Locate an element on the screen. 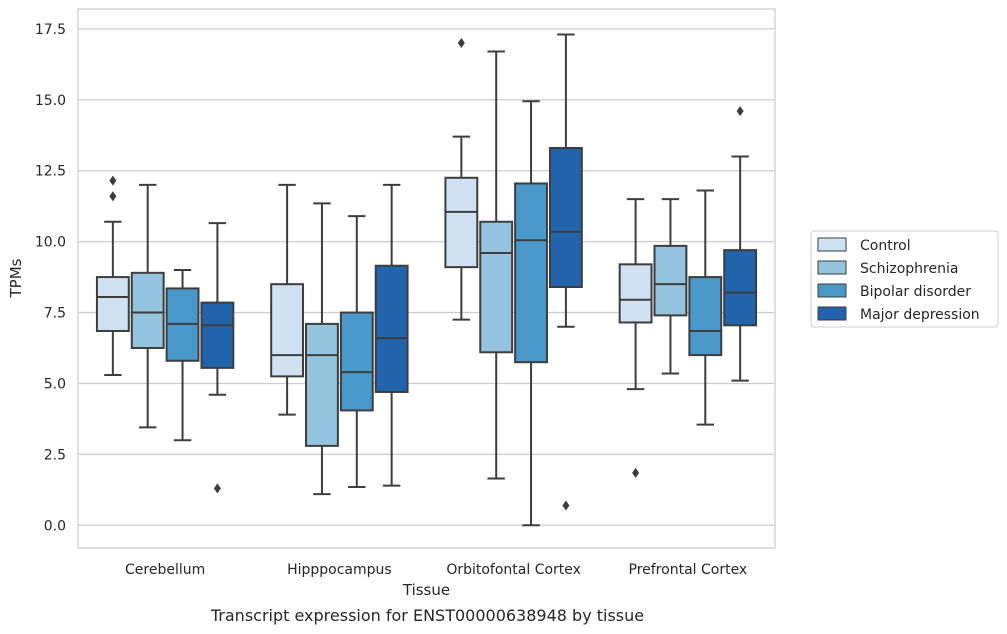  x-tick-label: Cerebellum is located at coordinates (165, 570).